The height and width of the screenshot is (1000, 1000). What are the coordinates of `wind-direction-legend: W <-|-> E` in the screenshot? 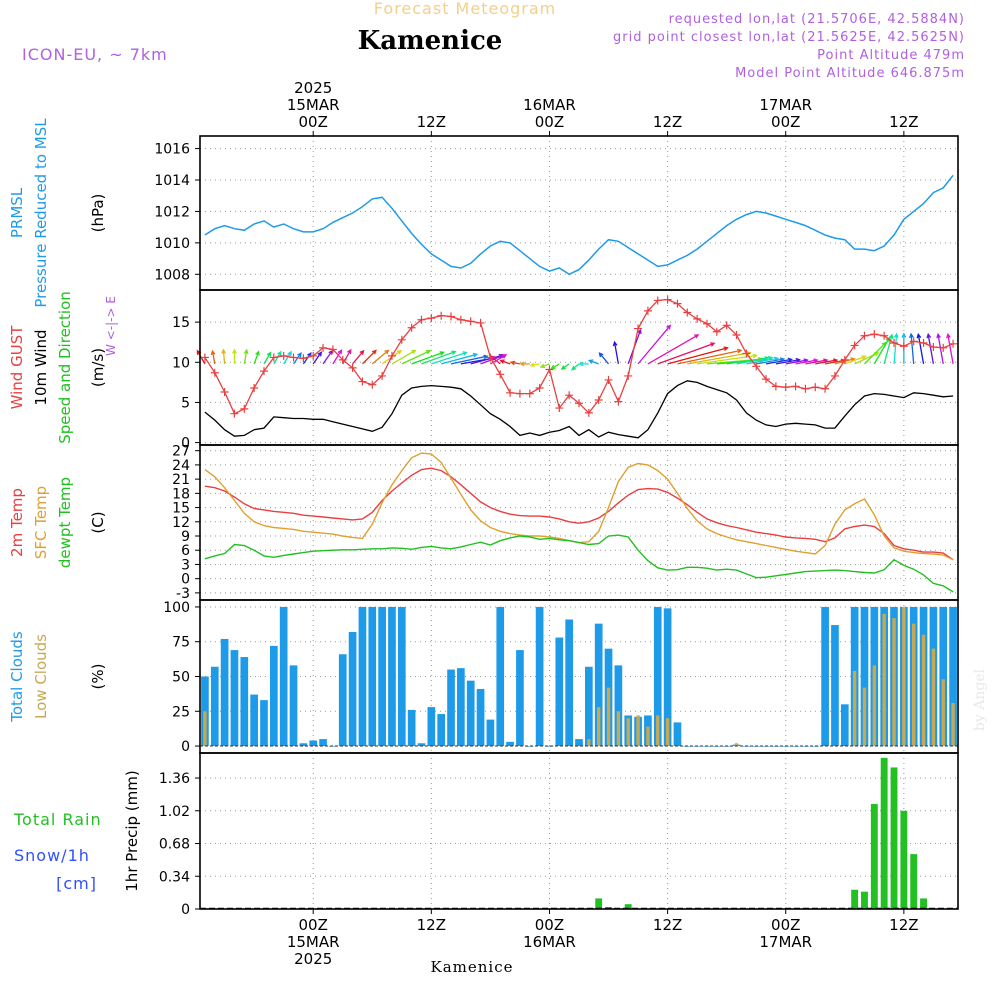 It's located at (111, 326).